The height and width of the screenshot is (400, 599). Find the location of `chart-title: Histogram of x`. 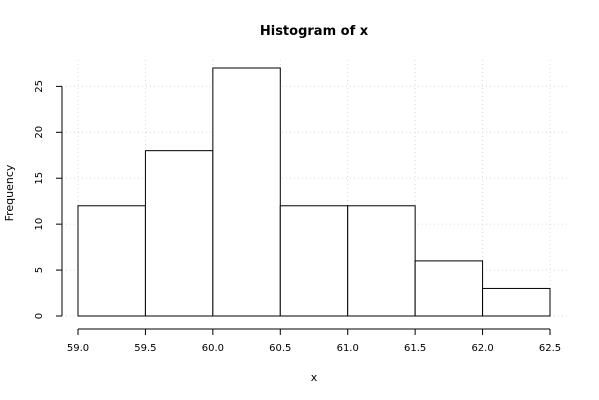

chart-title: Histogram of x is located at coordinates (314, 31).